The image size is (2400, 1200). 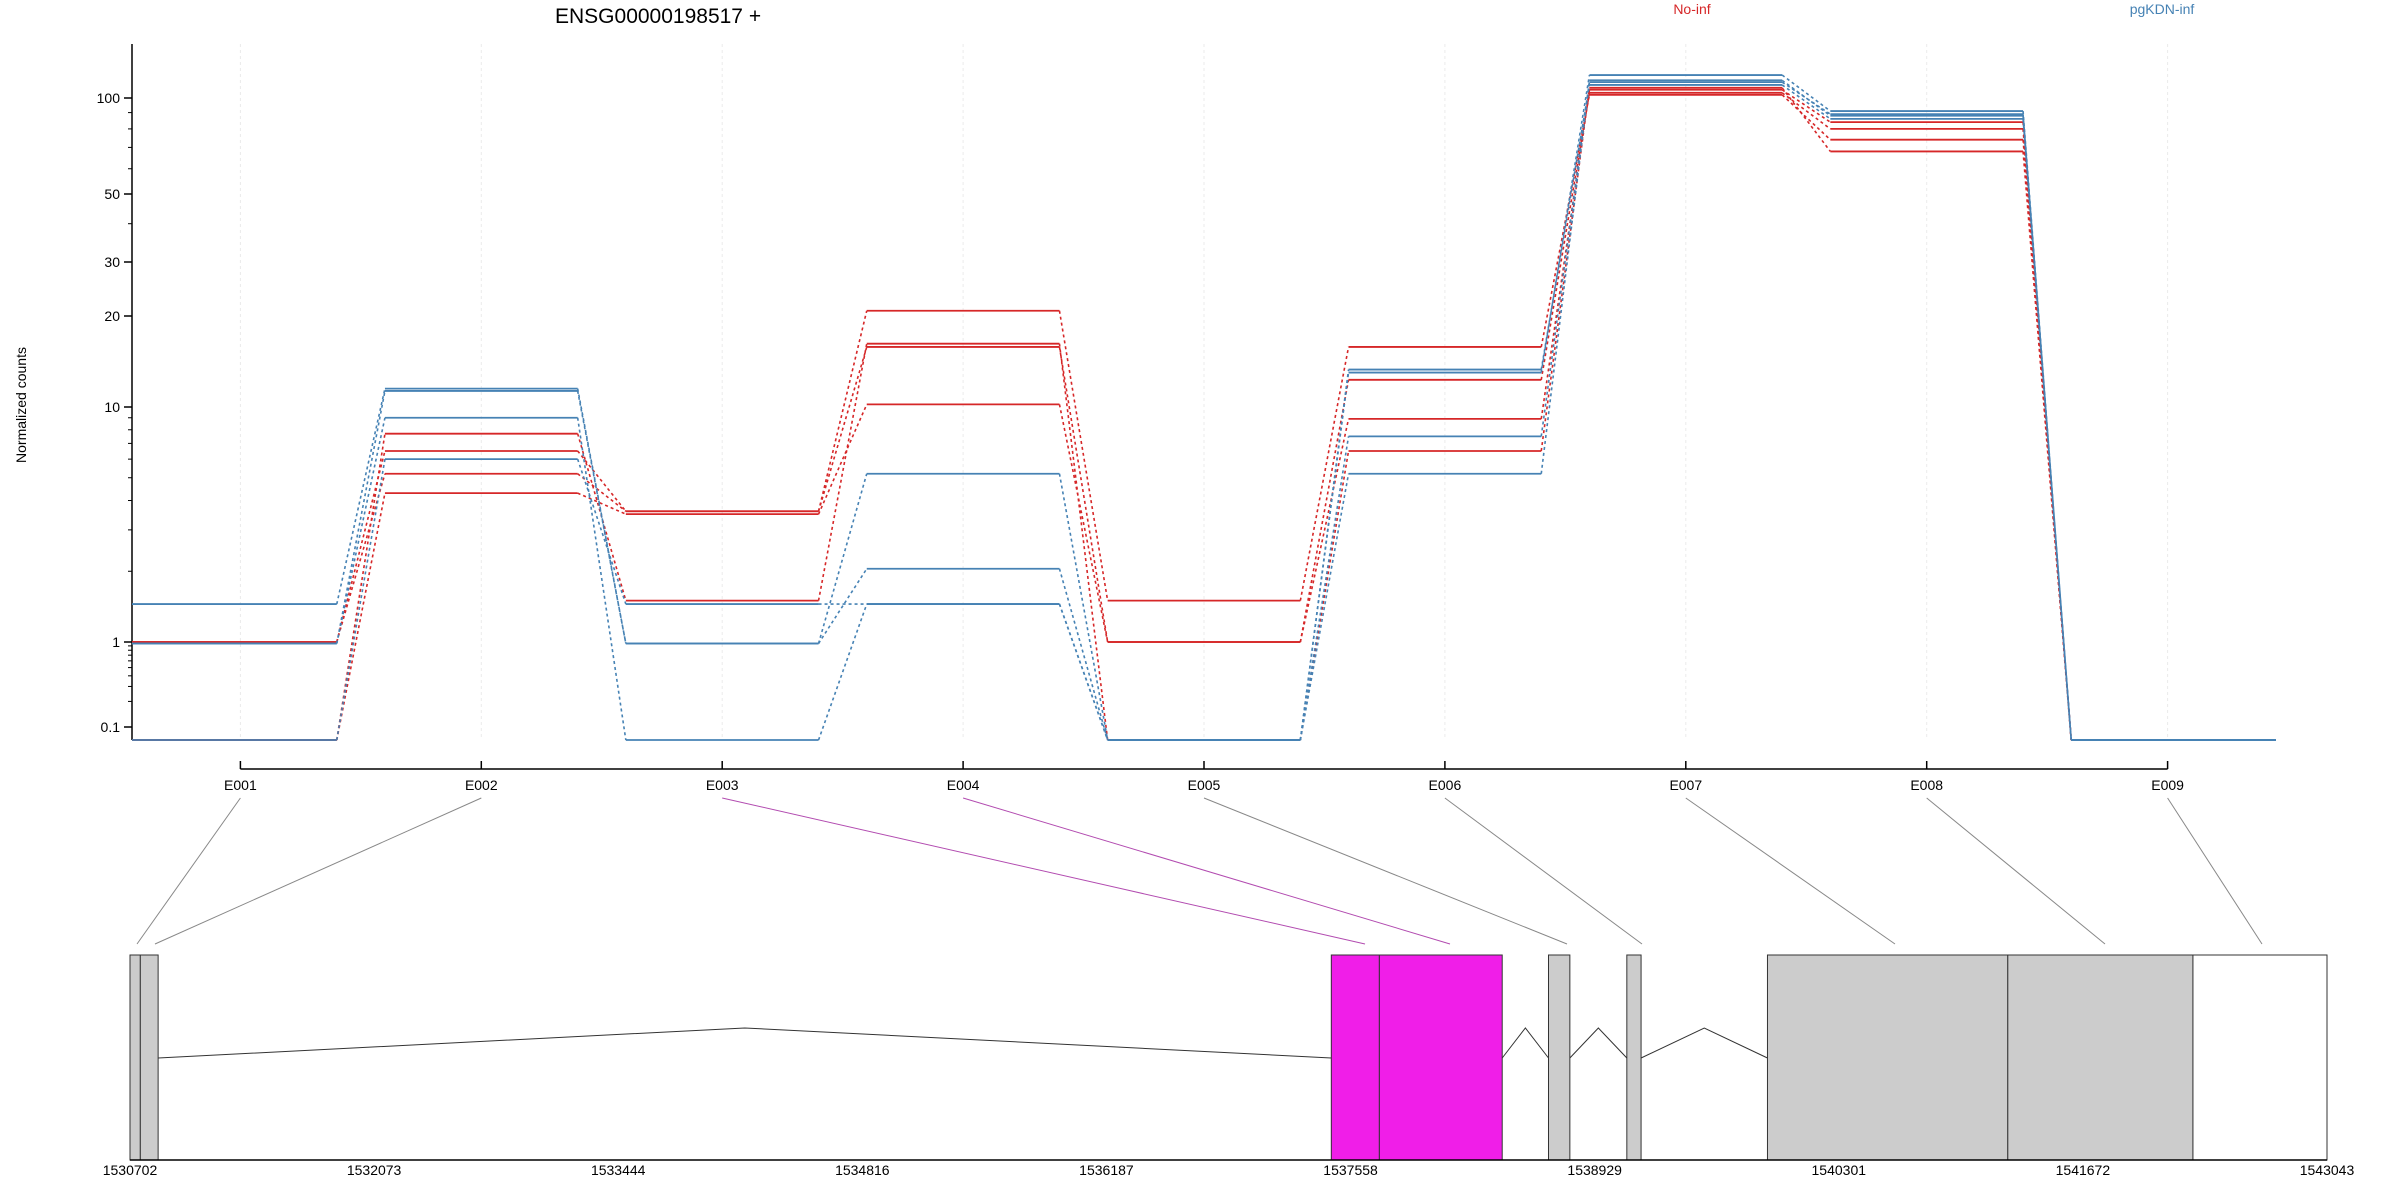 What do you see at coordinates (658, 16) in the screenshot?
I see `chart-title: ENSG00000198517 +` at bounding box center [658, 16].